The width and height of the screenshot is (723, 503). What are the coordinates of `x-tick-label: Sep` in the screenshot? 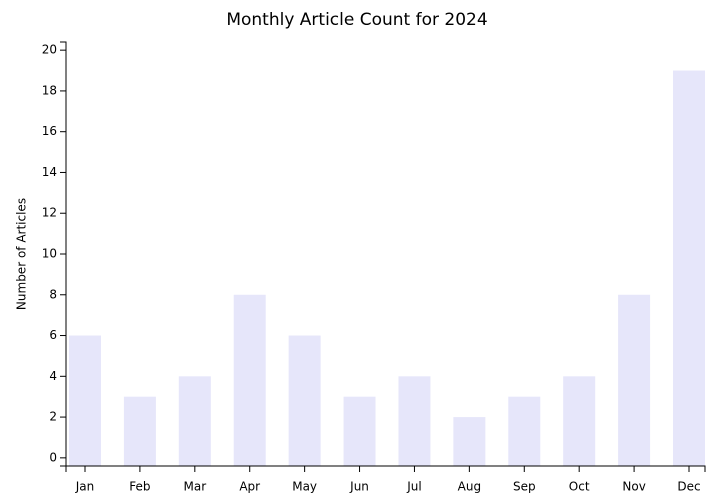 It's located at (524, 487).